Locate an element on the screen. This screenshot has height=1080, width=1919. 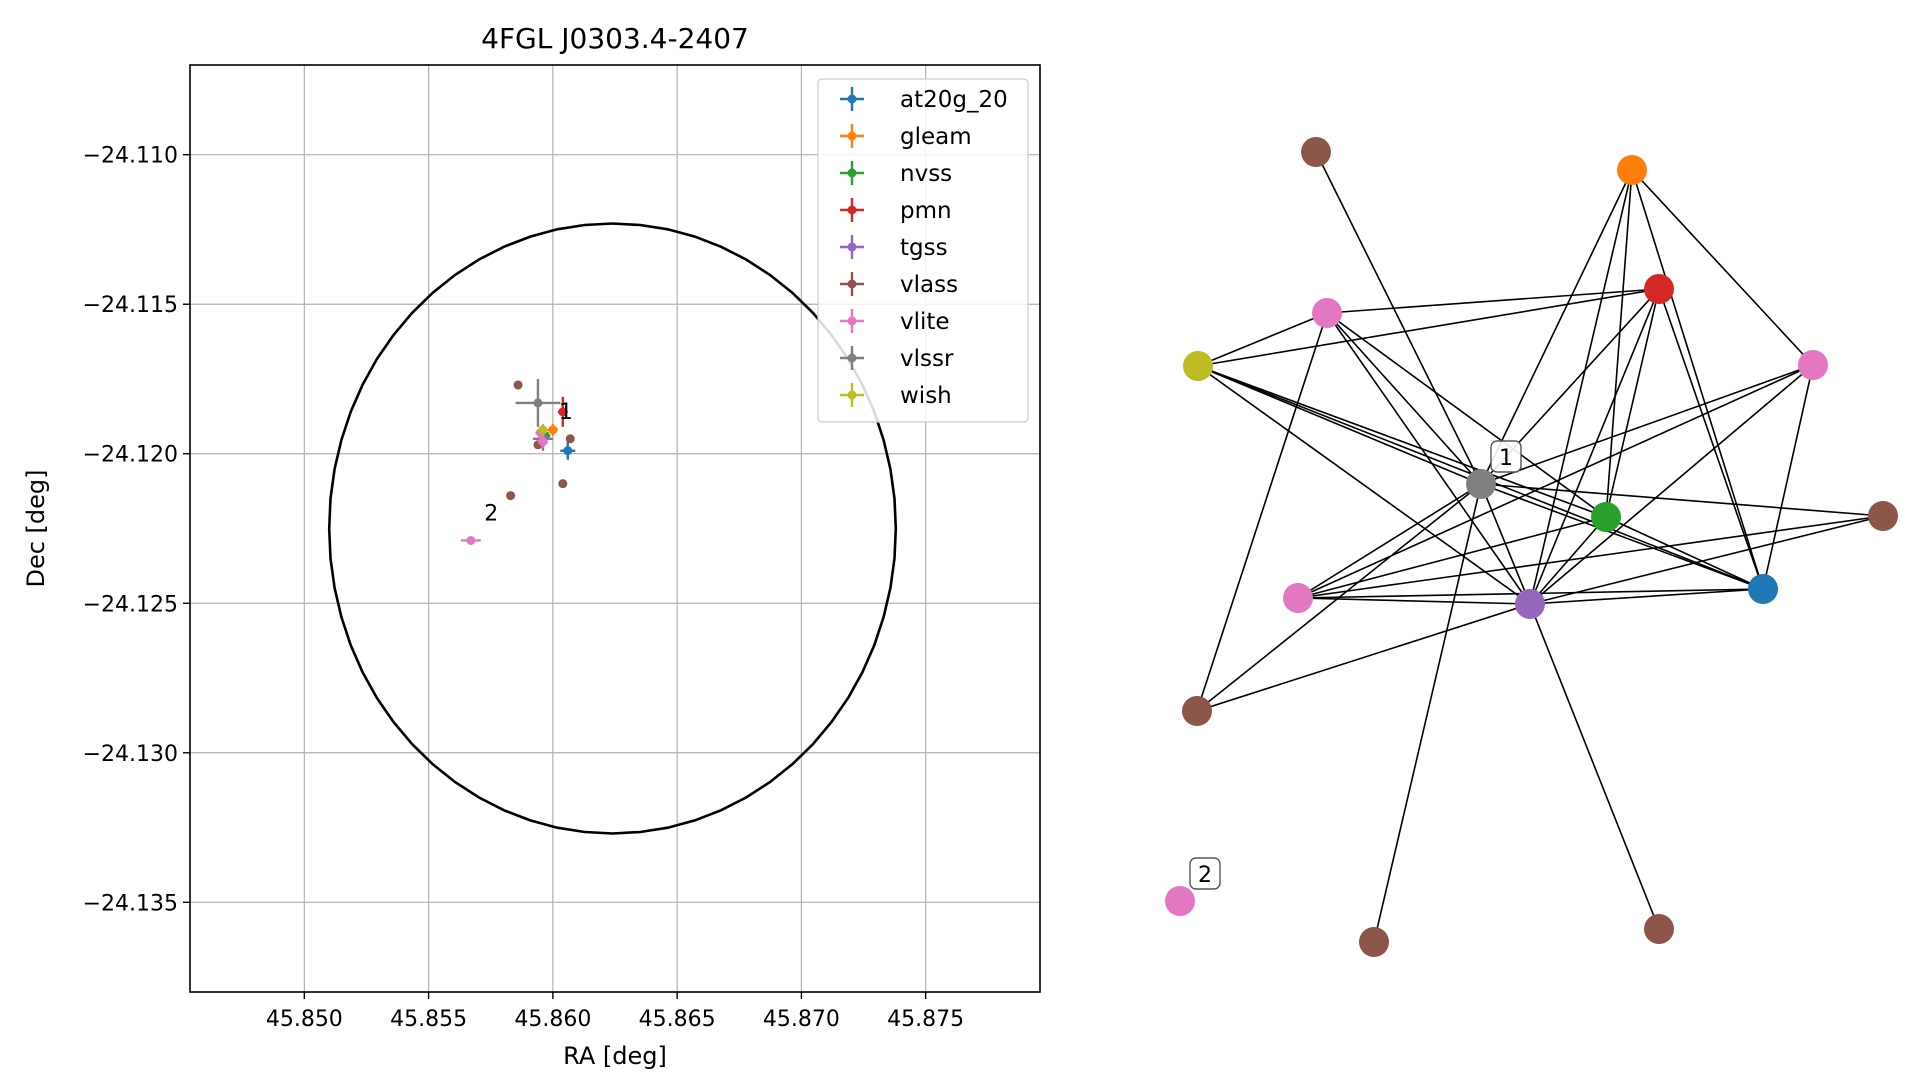
x-tick-label: 45.875 is located at coordinates (925, 1019).